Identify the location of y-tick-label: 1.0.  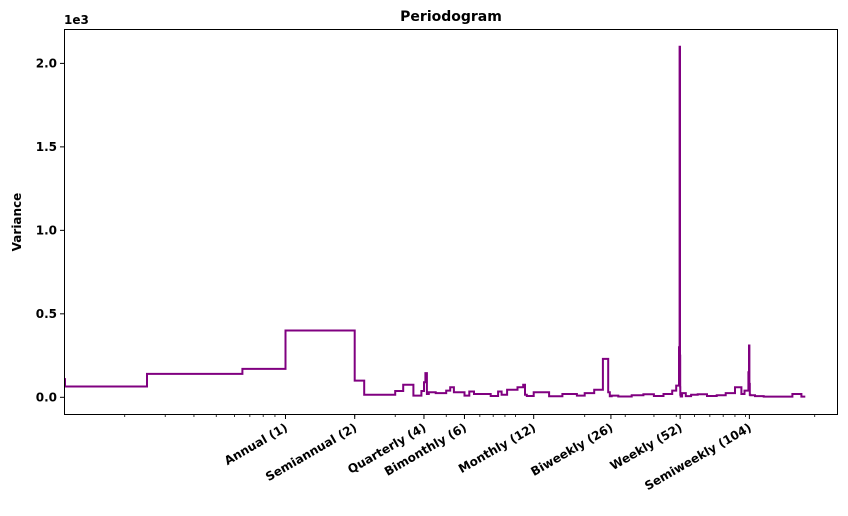
(46, 230).